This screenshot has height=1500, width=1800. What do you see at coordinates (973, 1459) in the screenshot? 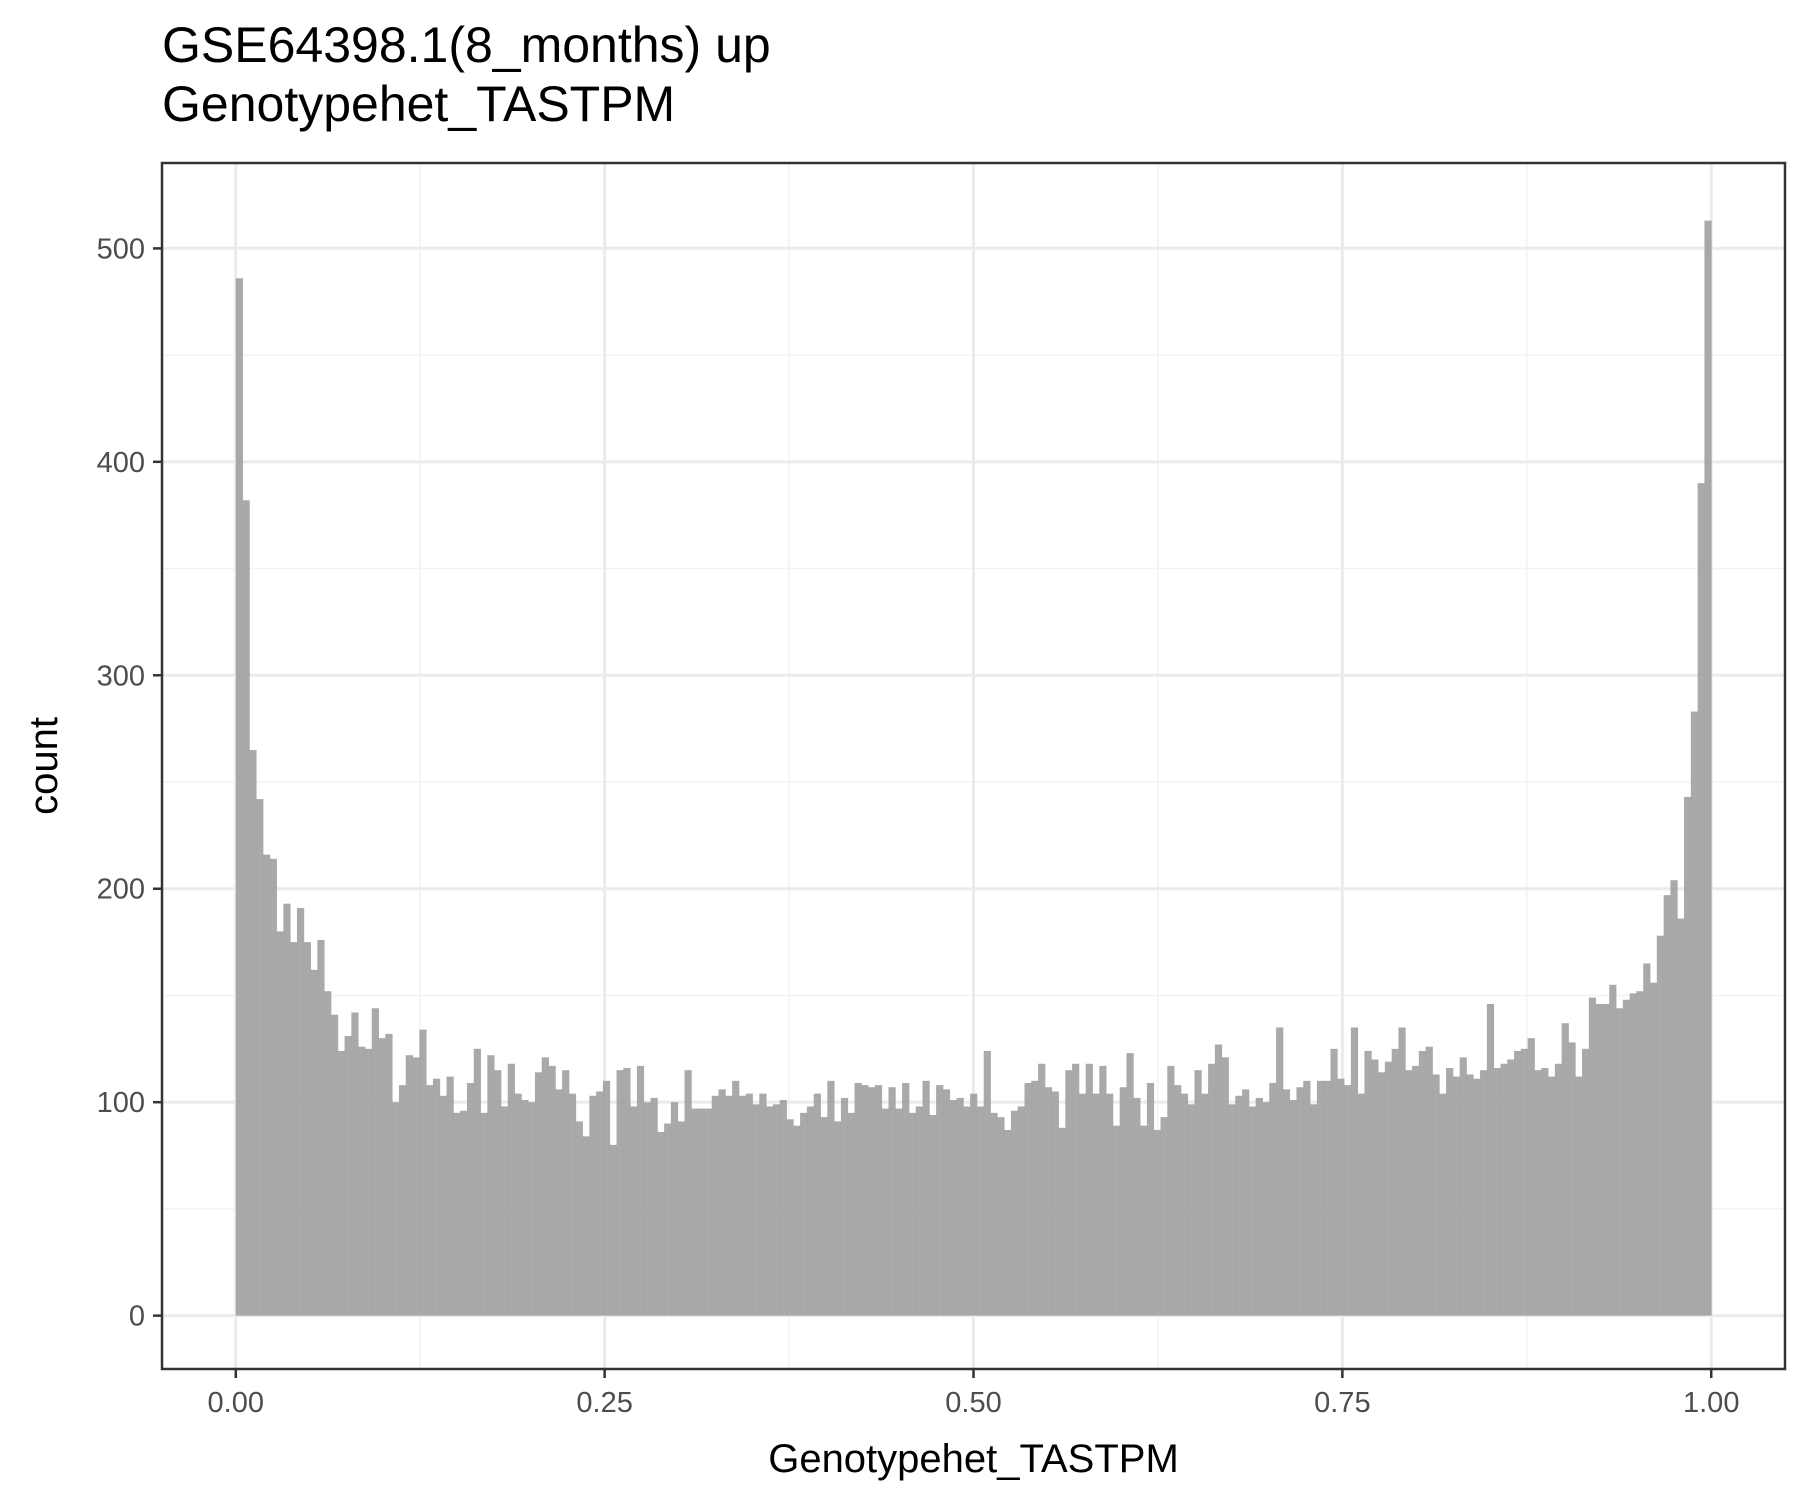
I see `x-axis-title: Genotypehet_TASTPM` at bounding box center [973, 1459].